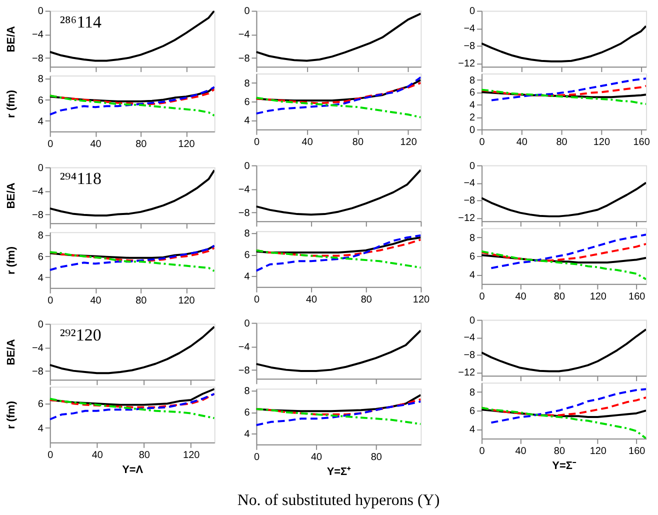  I want to click on x-axis-title: Y=Σ⁻, so click(564, 466).